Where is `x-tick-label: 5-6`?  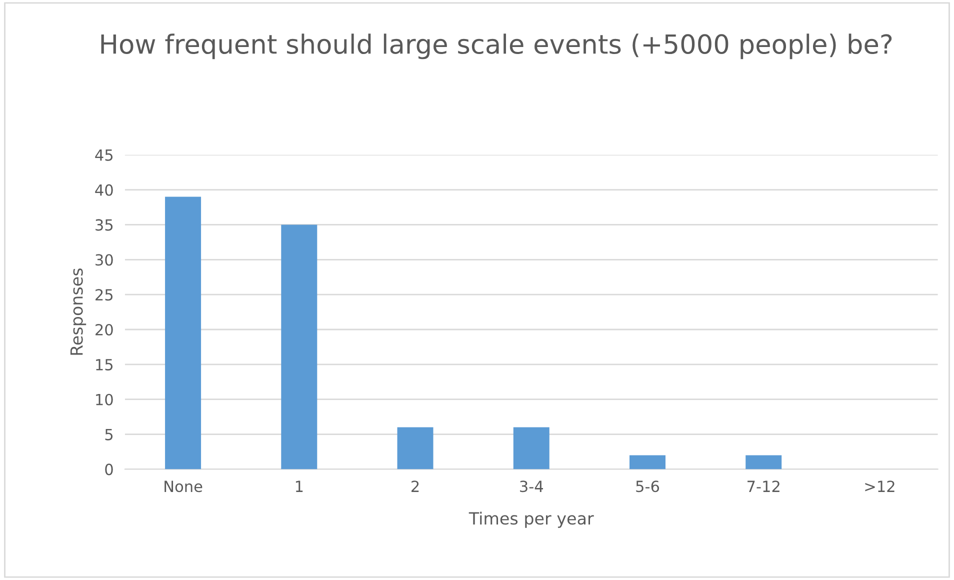 x-tick-label: 5-6 is located at coordinates (648, 486).